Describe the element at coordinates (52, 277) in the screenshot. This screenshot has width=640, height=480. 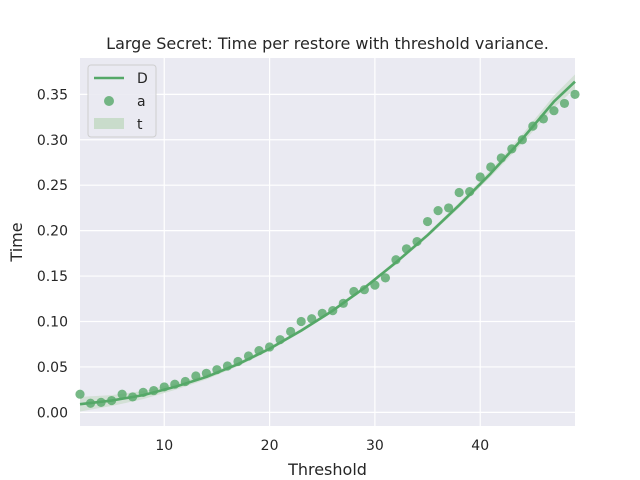
I see `y-tick-label: 0.15` at that location.